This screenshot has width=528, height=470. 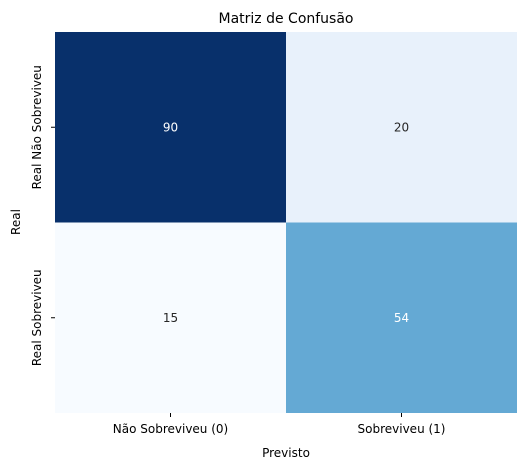 I want to click on cell-value-label-0-0: 90, so click(x=170, y=127).